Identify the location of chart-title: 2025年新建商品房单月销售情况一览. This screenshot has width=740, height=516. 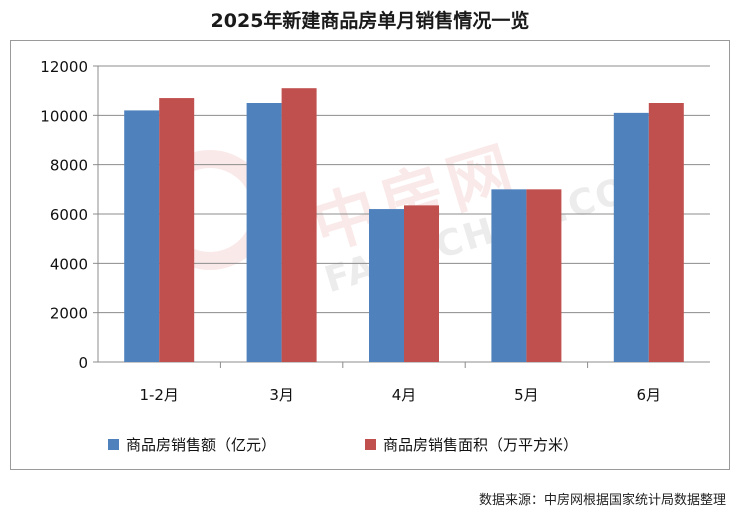
(370, 21).